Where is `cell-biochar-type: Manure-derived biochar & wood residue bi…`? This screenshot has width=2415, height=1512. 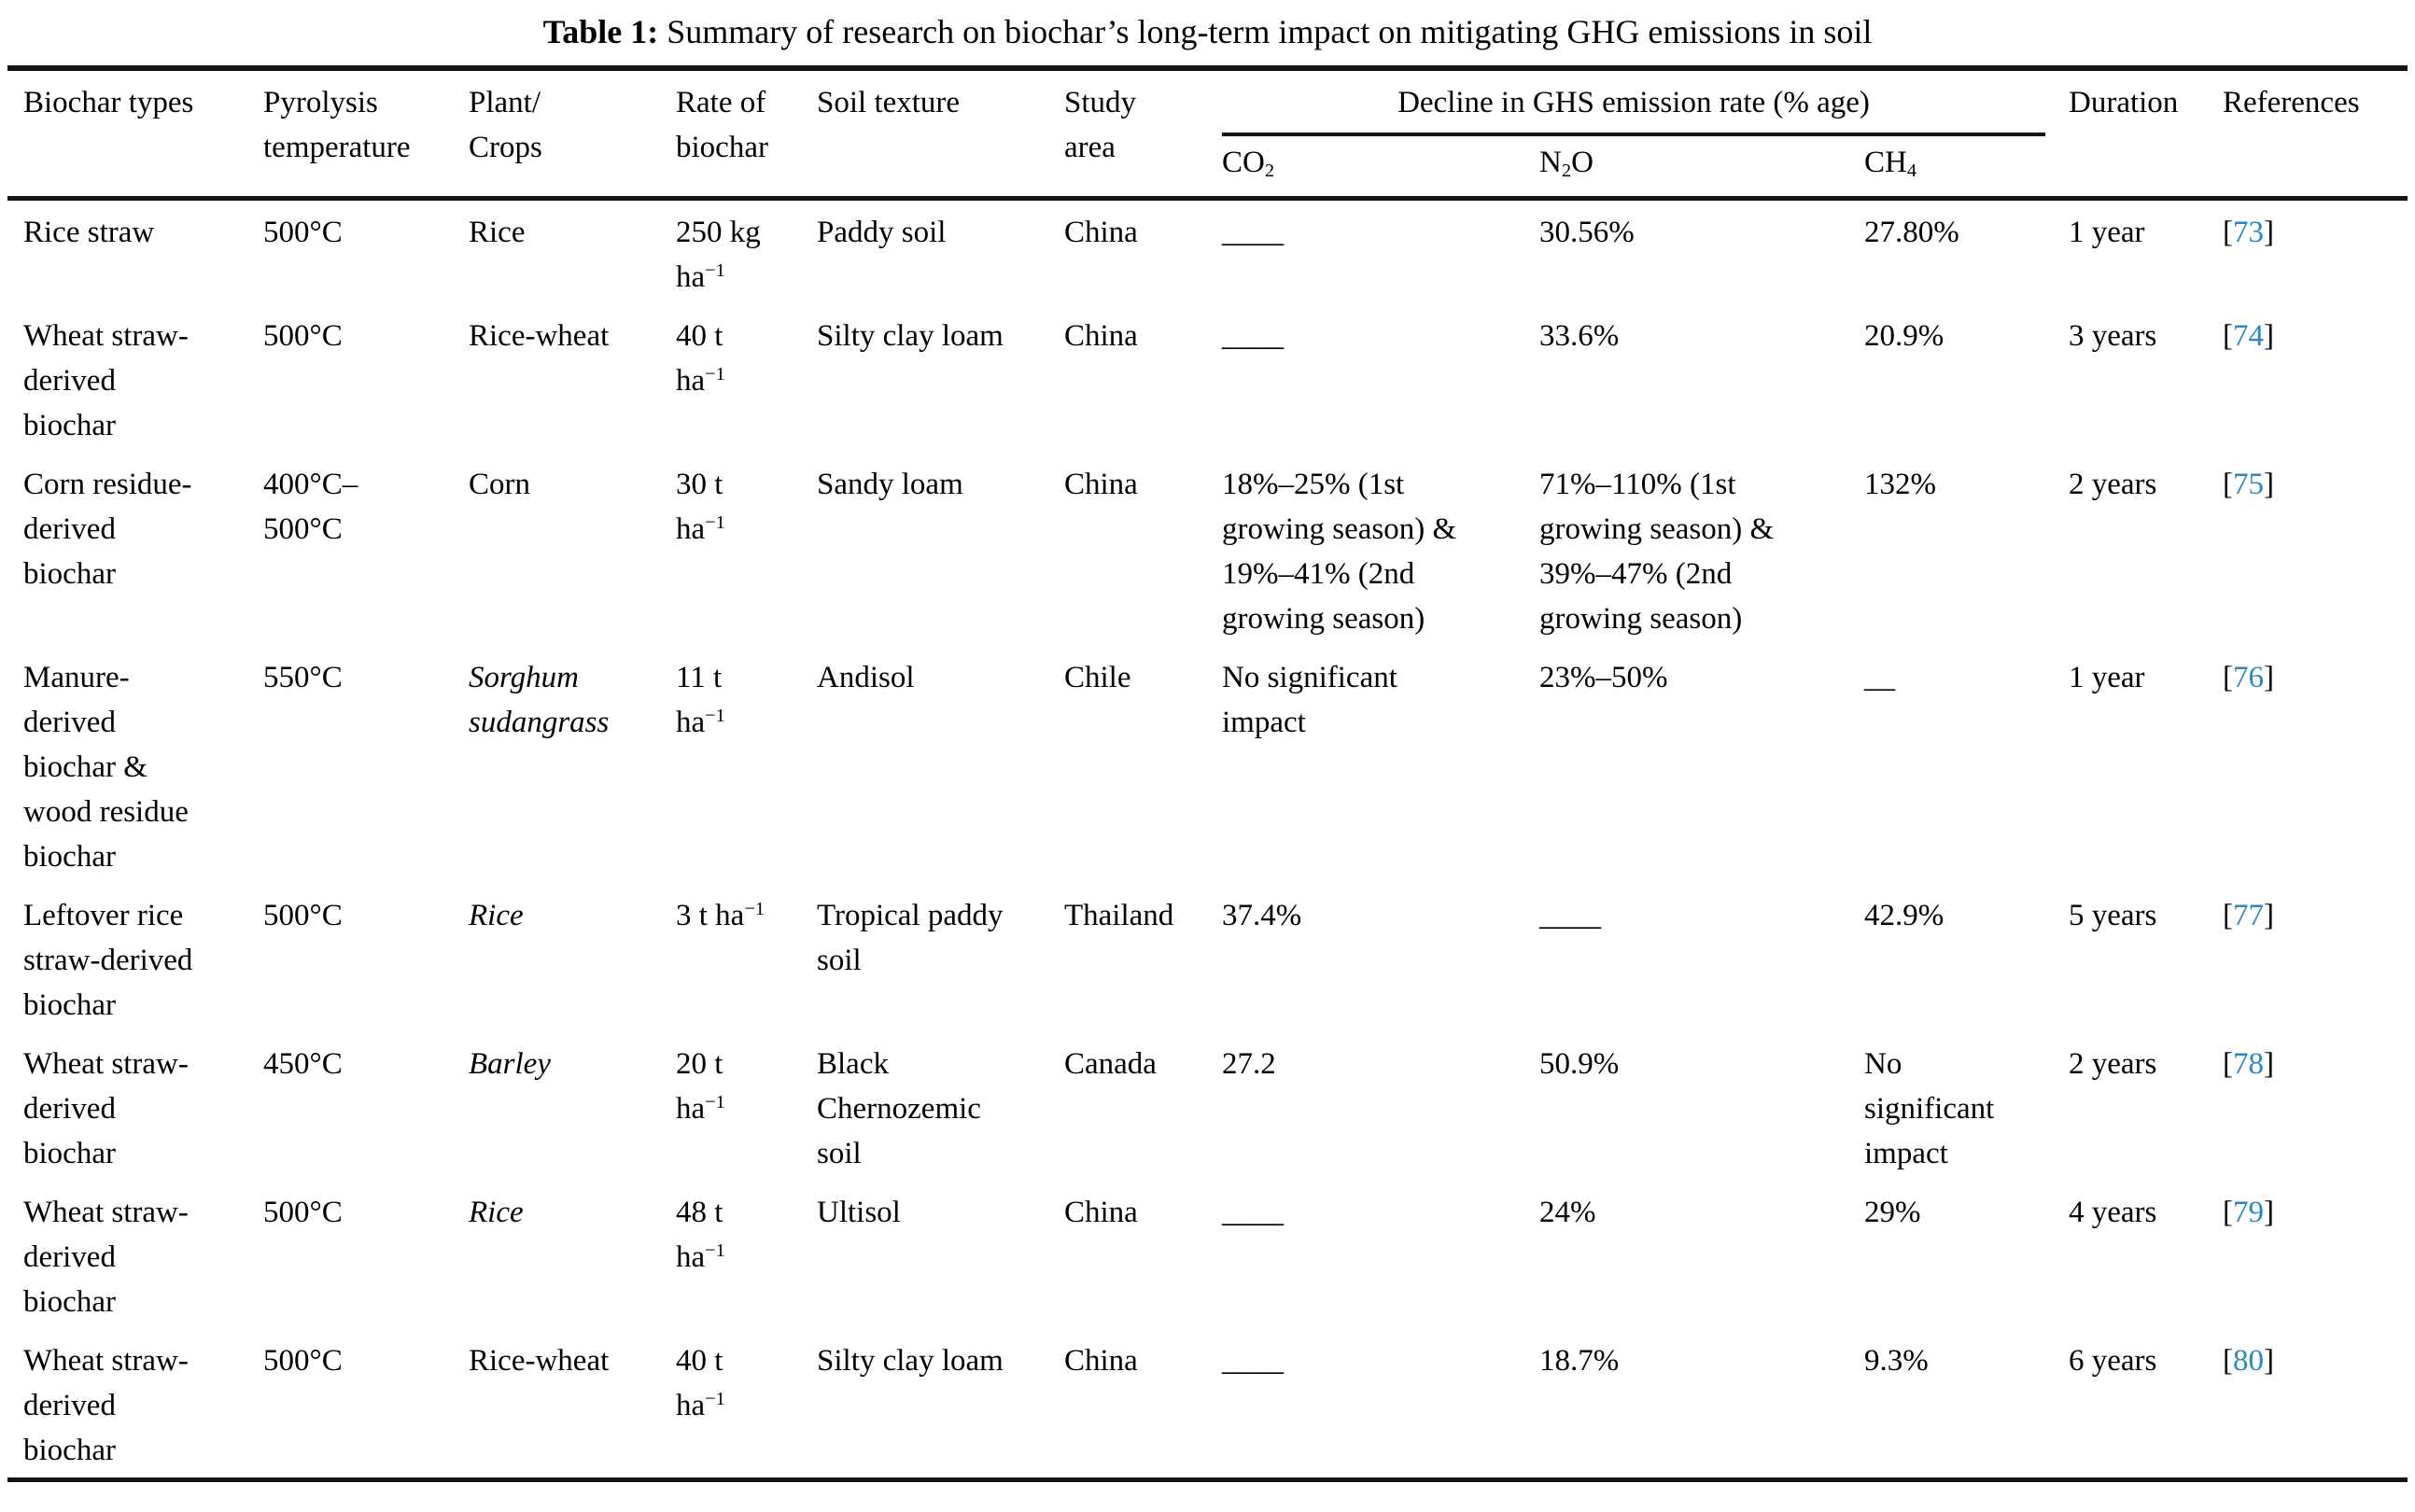 cell-biochar-type: Manure-derived biochar & wood residue bi… is located at coordinates (106, 767).